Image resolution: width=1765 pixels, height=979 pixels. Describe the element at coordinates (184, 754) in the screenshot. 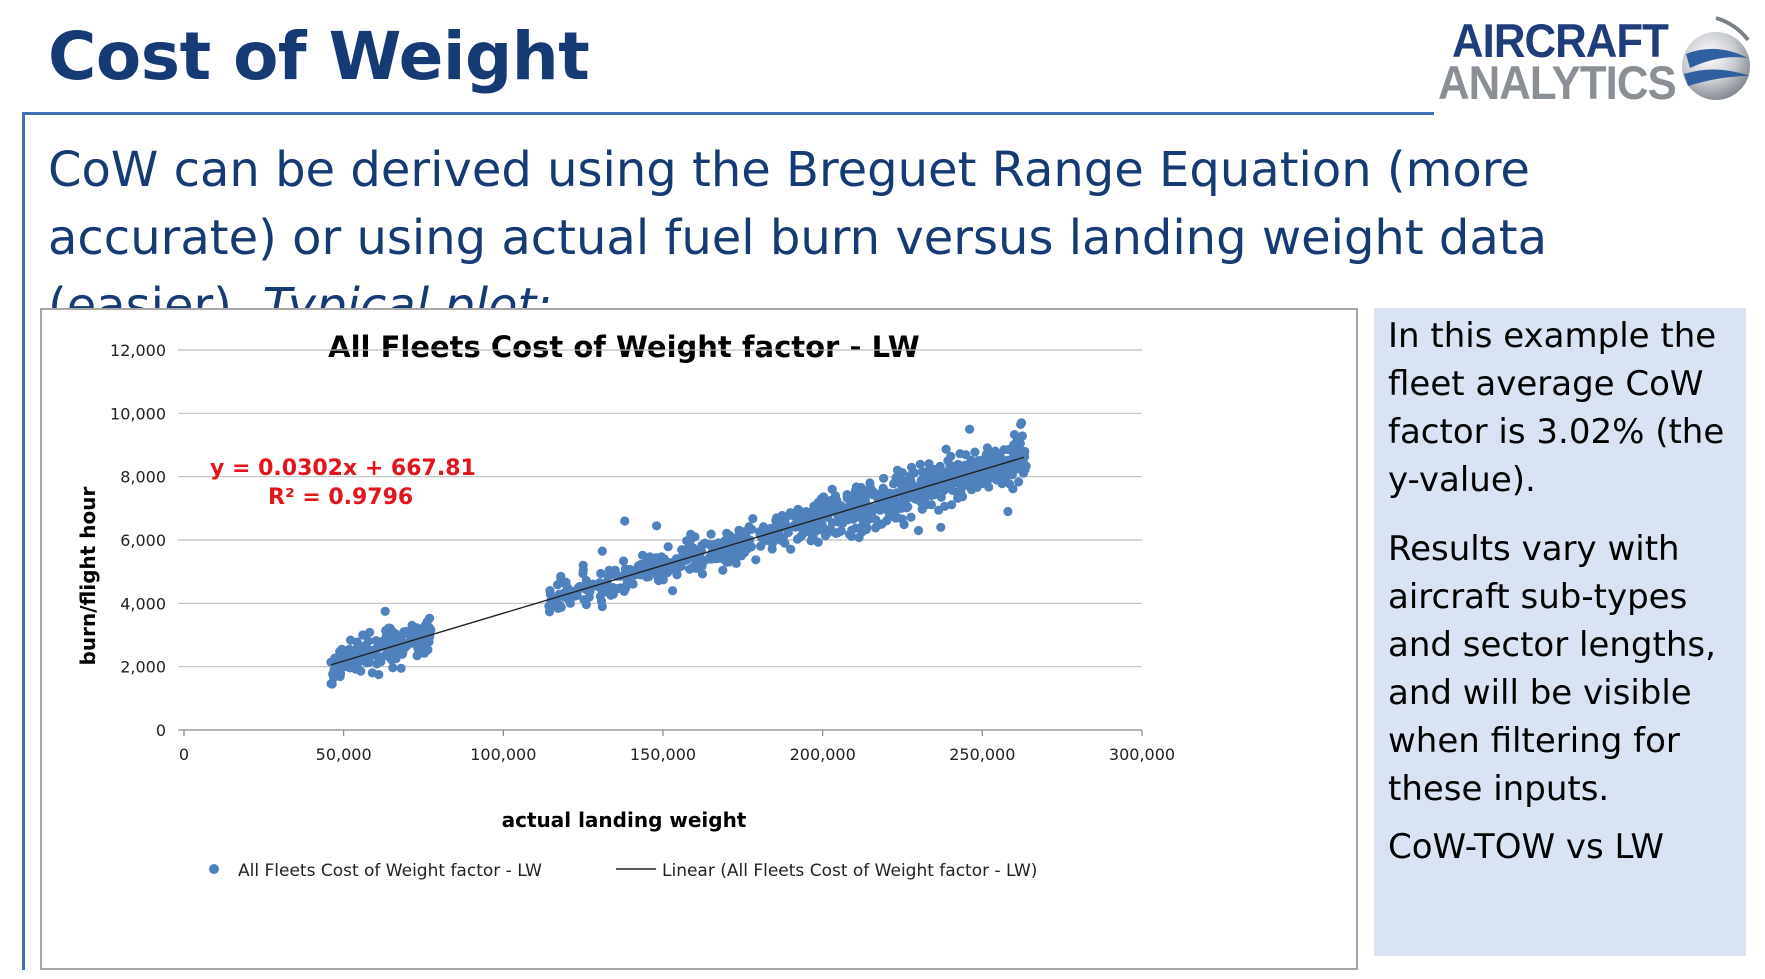

I see `x-tick-label: 0` at that location.